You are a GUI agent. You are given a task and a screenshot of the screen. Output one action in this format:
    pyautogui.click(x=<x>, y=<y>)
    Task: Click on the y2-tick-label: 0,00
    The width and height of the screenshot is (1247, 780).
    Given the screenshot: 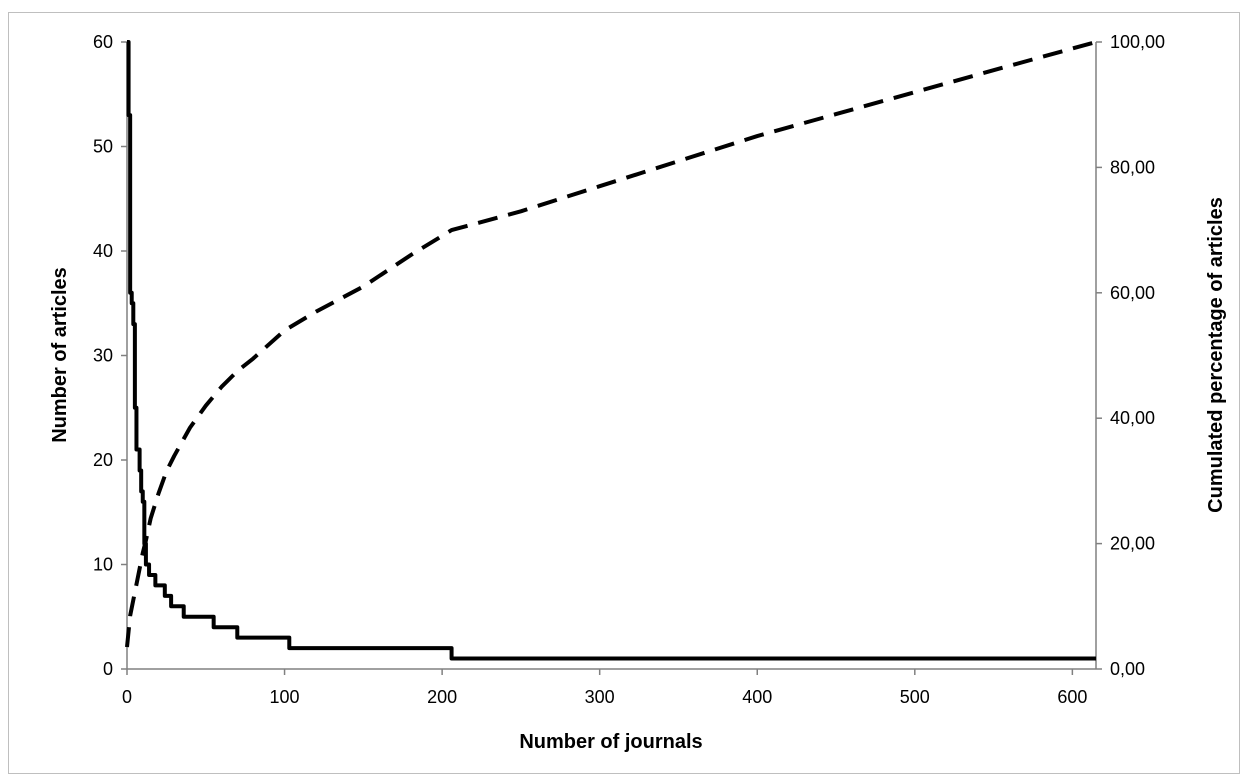 What is the action you would take?
    pyautogui.click(x=1127, y=669)
    